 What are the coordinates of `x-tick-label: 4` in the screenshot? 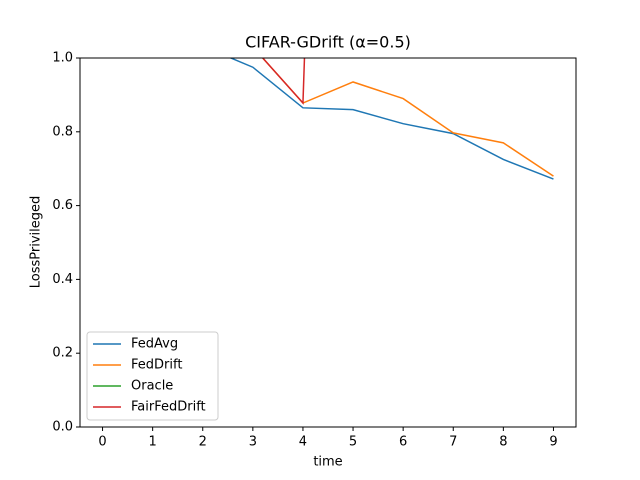 It's located at (303, 442).